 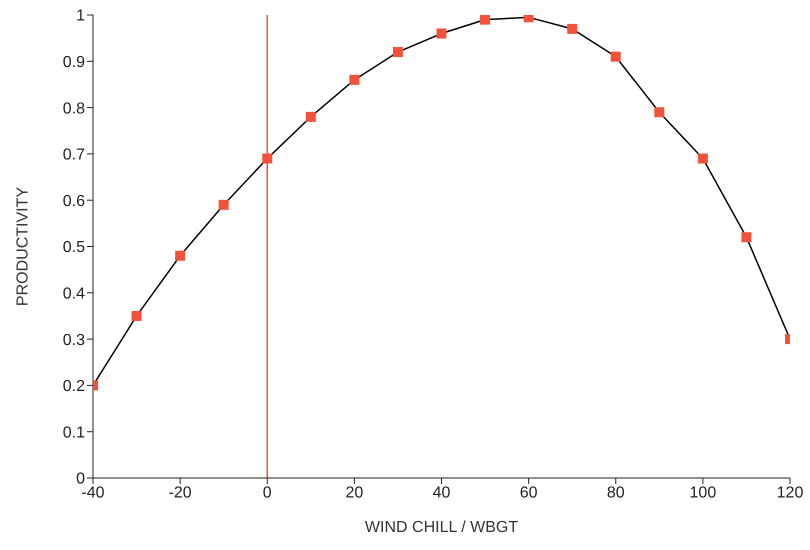 I want to click on x-tick-label: 80, so click(x=615, y=493).